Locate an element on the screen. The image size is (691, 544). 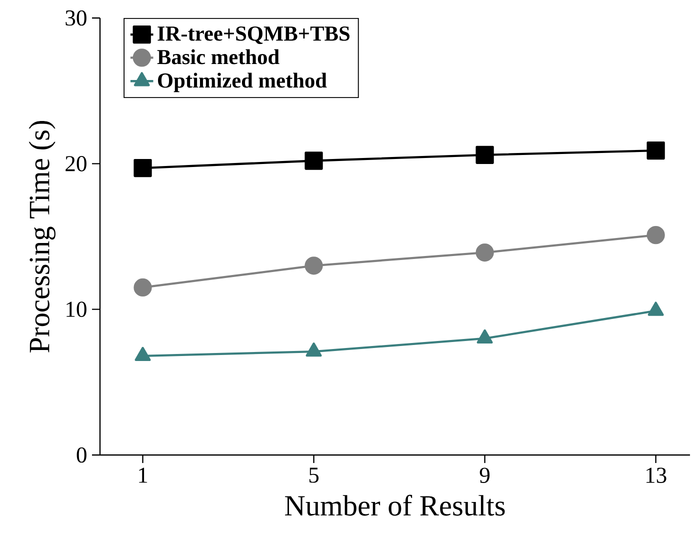
x-axis-title: Number of Results is located at coordinates (395, 505).